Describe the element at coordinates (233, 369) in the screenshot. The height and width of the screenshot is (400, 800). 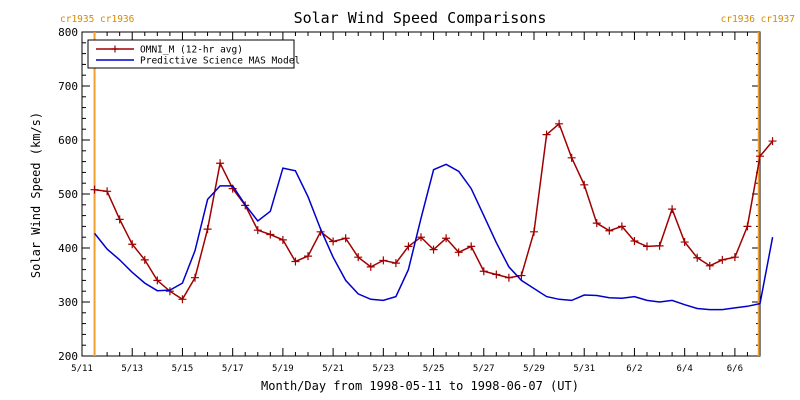
I see `x-tick-label: 5/17` at that location.